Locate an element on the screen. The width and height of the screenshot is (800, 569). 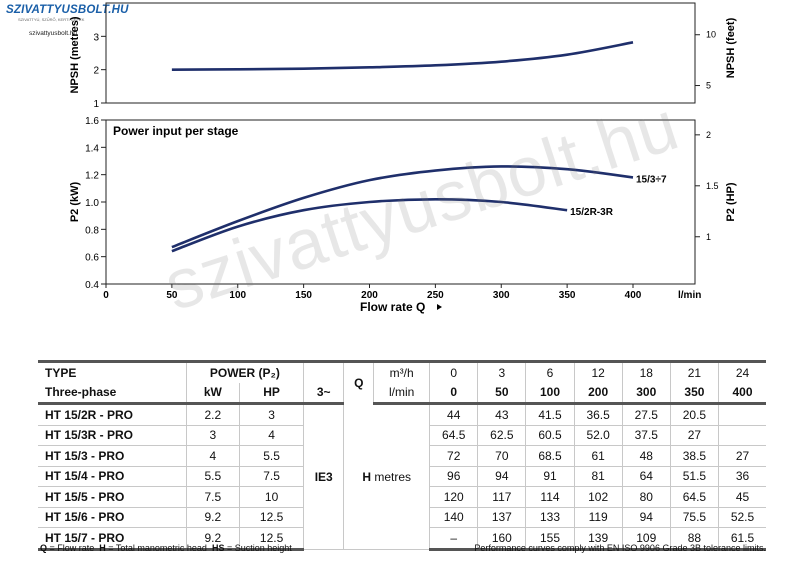
three-phase-header: 3~ is located at coordinates (323, 393).